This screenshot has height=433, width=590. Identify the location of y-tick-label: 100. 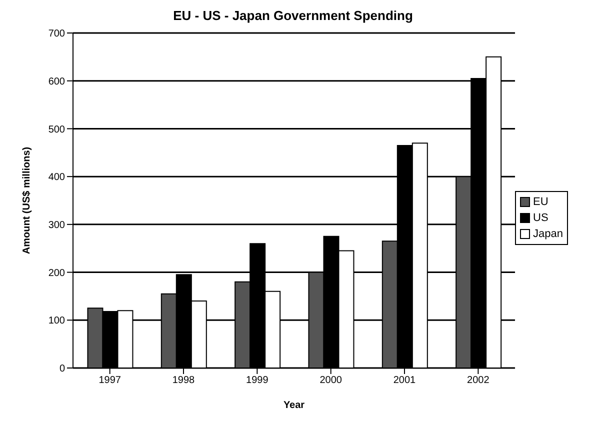
(57, 321).